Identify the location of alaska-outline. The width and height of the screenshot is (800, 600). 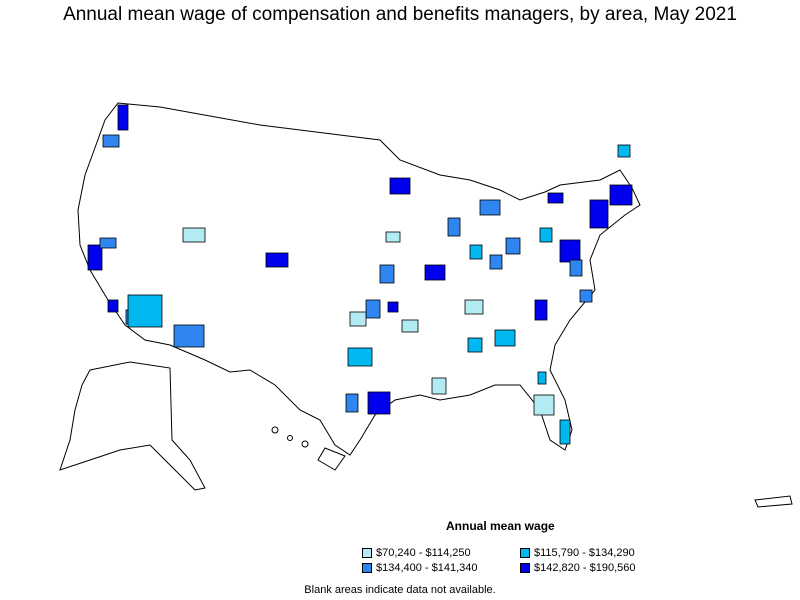
(132, 426).